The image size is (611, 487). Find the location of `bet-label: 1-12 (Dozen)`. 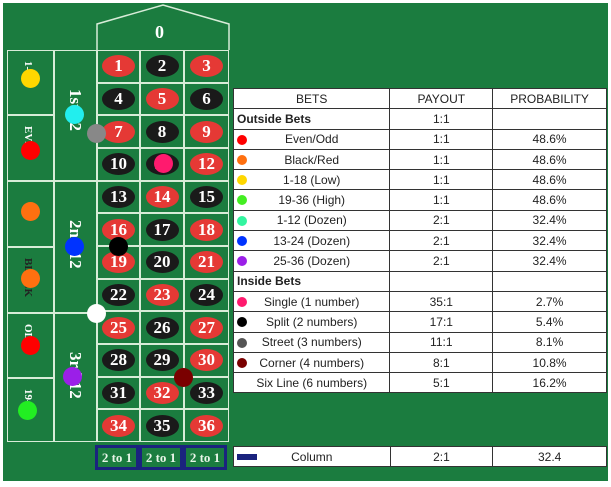

bet-label: 1-12 (Dozen) is located at coordinates (311, 220).